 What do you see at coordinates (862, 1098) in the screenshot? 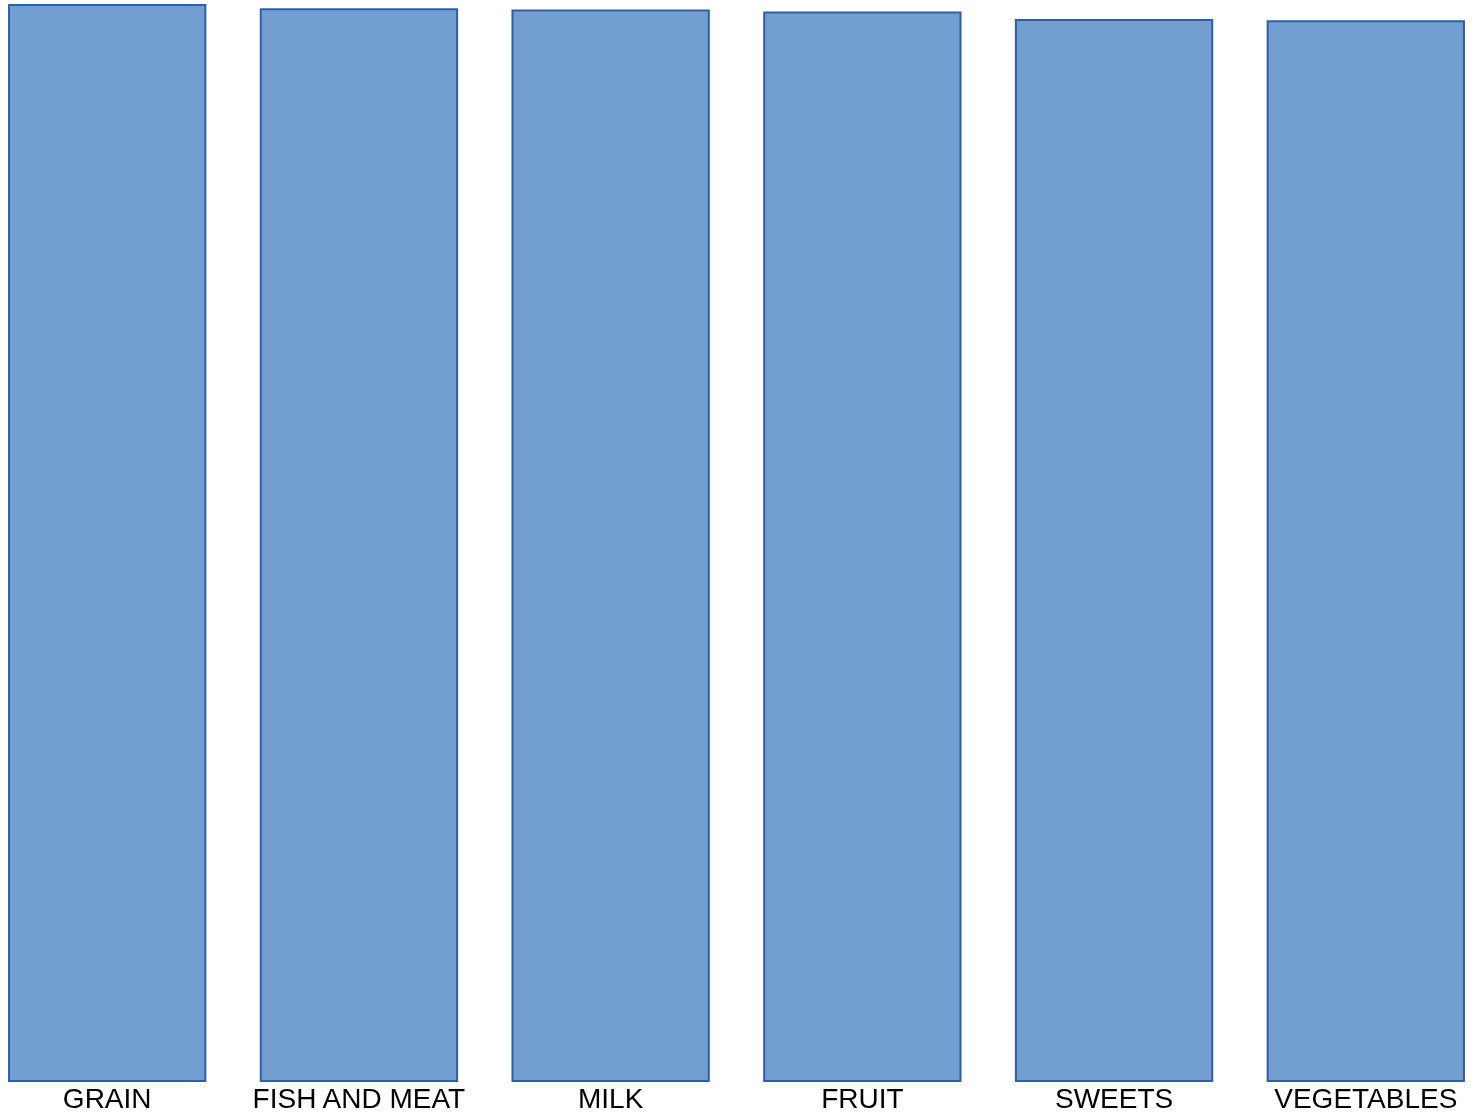
I see `x-tick-label: FRUIT` at bounding box center [862, 1098].